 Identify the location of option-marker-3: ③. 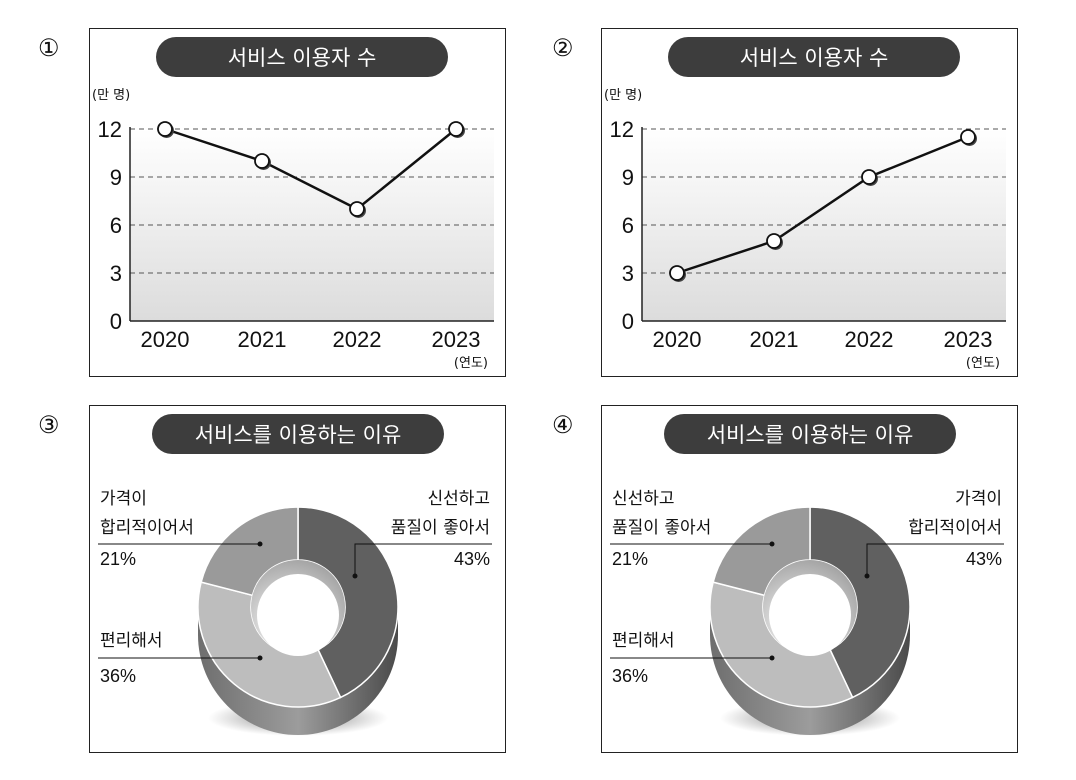
(49, 425).